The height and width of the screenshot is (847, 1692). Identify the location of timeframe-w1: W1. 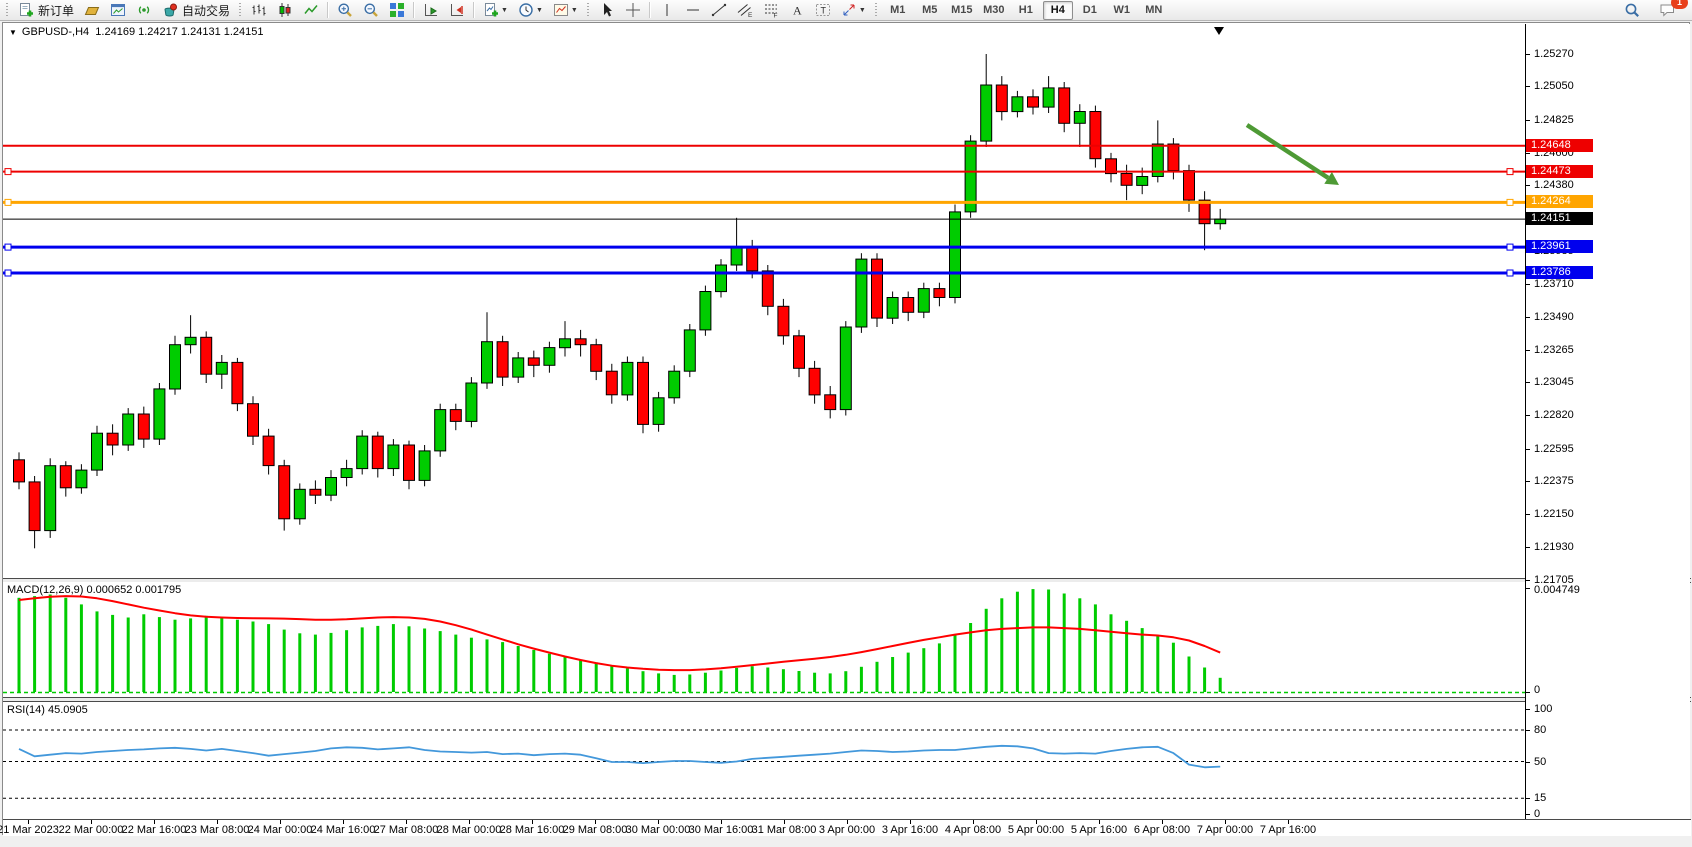
(1122, 10).